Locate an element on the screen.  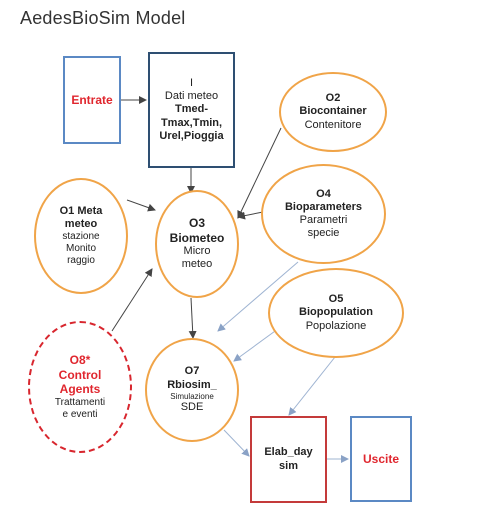
o4-name: Bioparameters is located at coordinates (323, 206).